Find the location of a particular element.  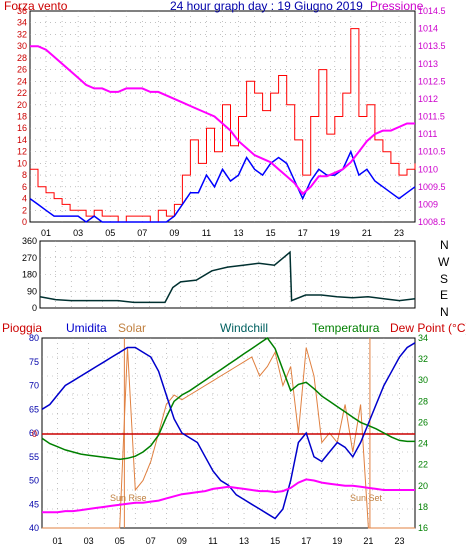

panel1-hour-tick-label: 19 is located at coordinates (335, 233).